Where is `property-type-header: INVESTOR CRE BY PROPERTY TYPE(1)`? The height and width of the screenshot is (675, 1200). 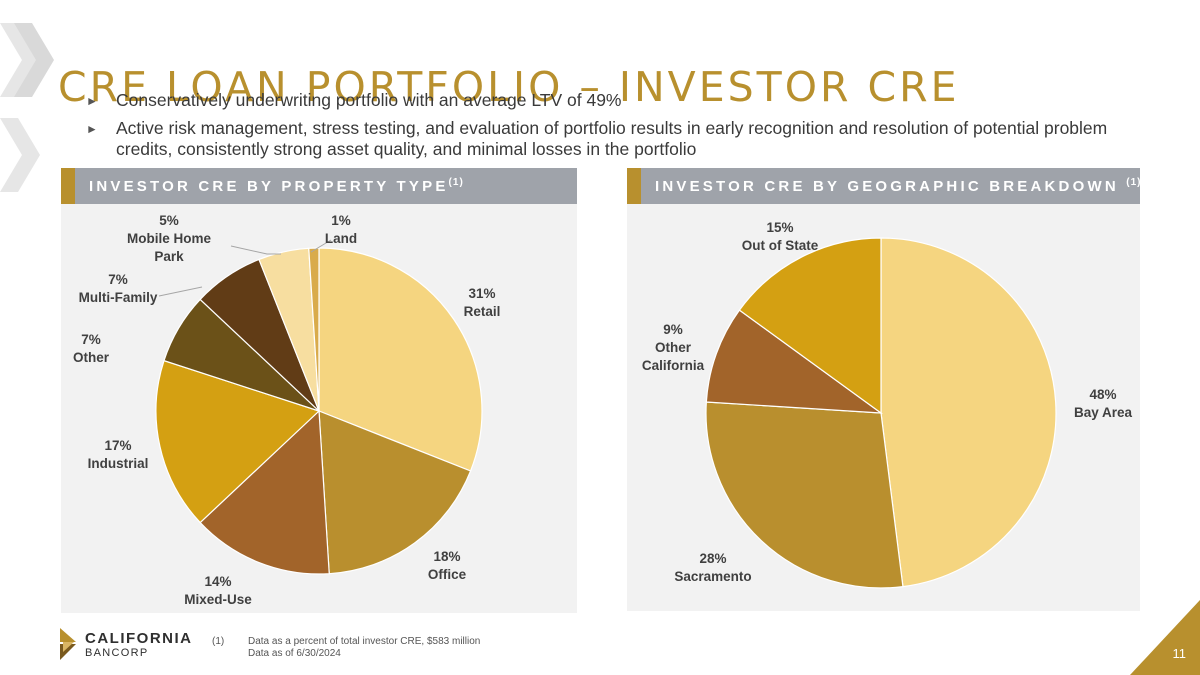 property-type-header: INVESTOR CRE BY PROPERTY TYPE(1) is located at coordinates (319, 186).